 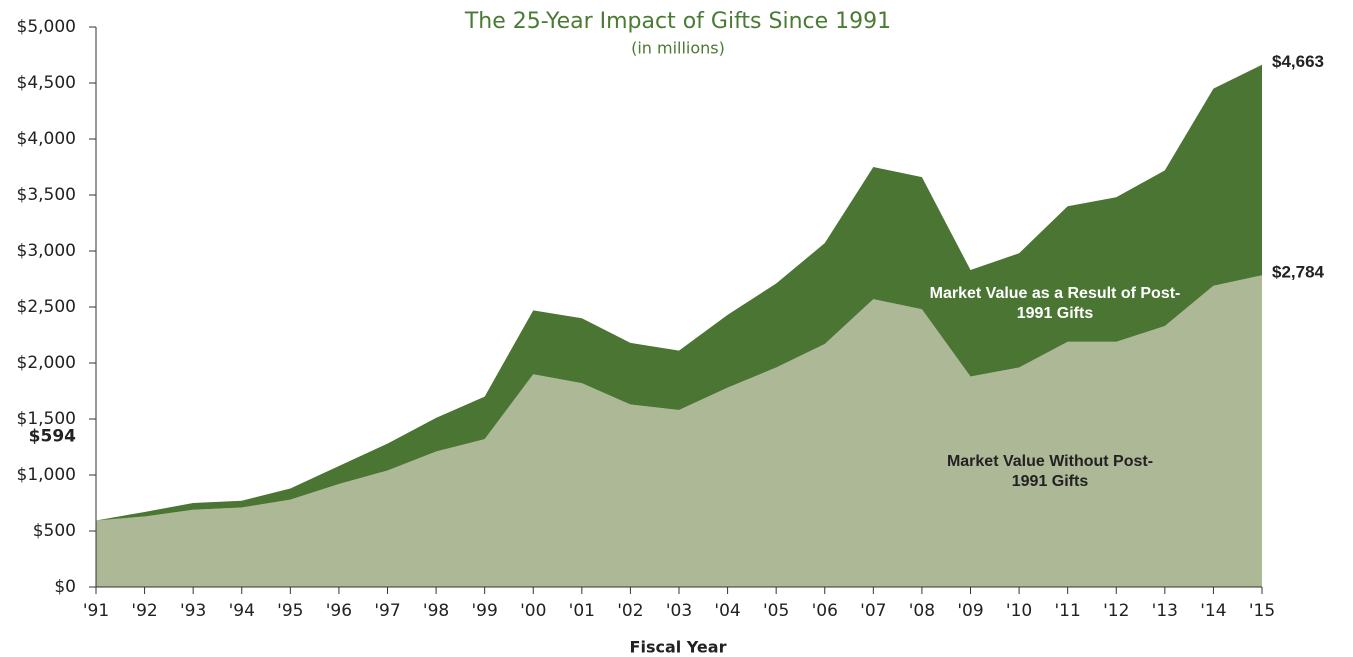 I want to click on x-tick-label: '98, so click(x=436, y=611).